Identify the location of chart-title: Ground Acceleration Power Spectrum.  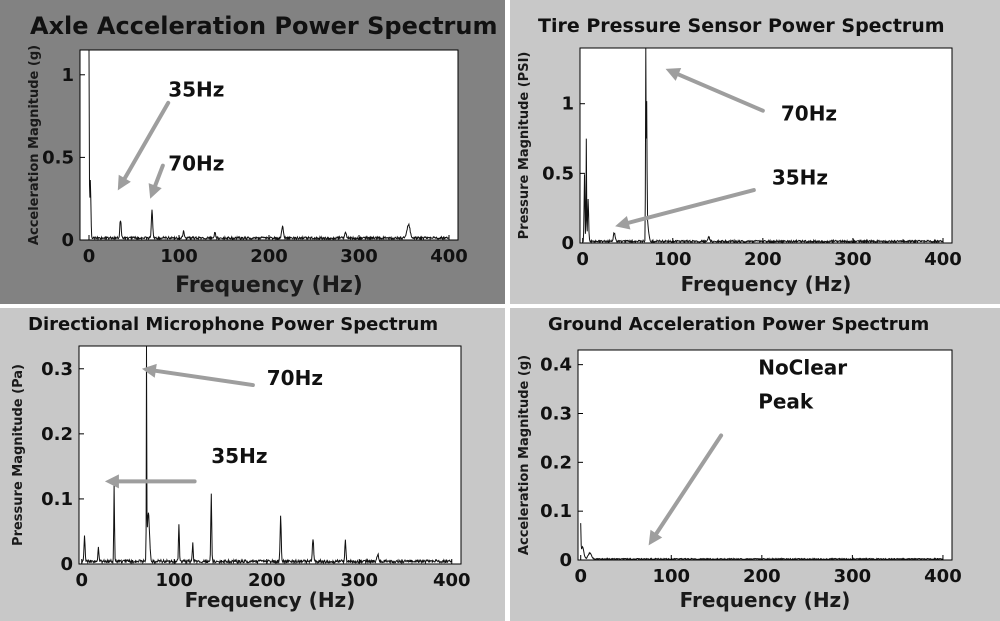
(738, 324).